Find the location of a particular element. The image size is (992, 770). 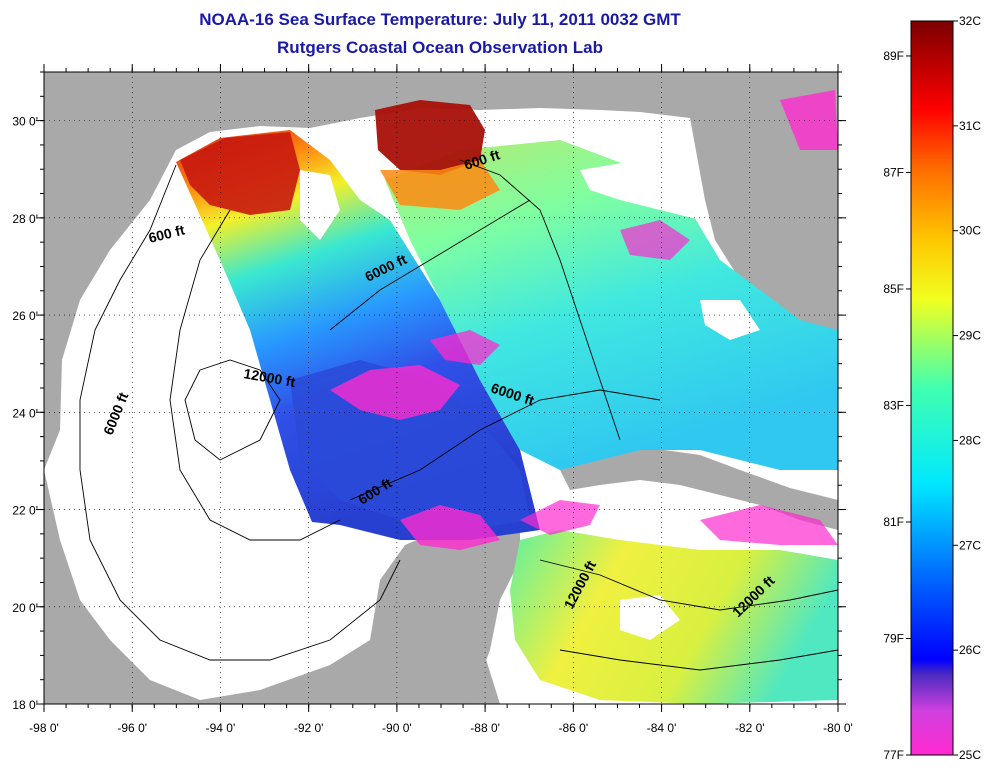

celsius-label: 26C is located at coordinates (970, 650).